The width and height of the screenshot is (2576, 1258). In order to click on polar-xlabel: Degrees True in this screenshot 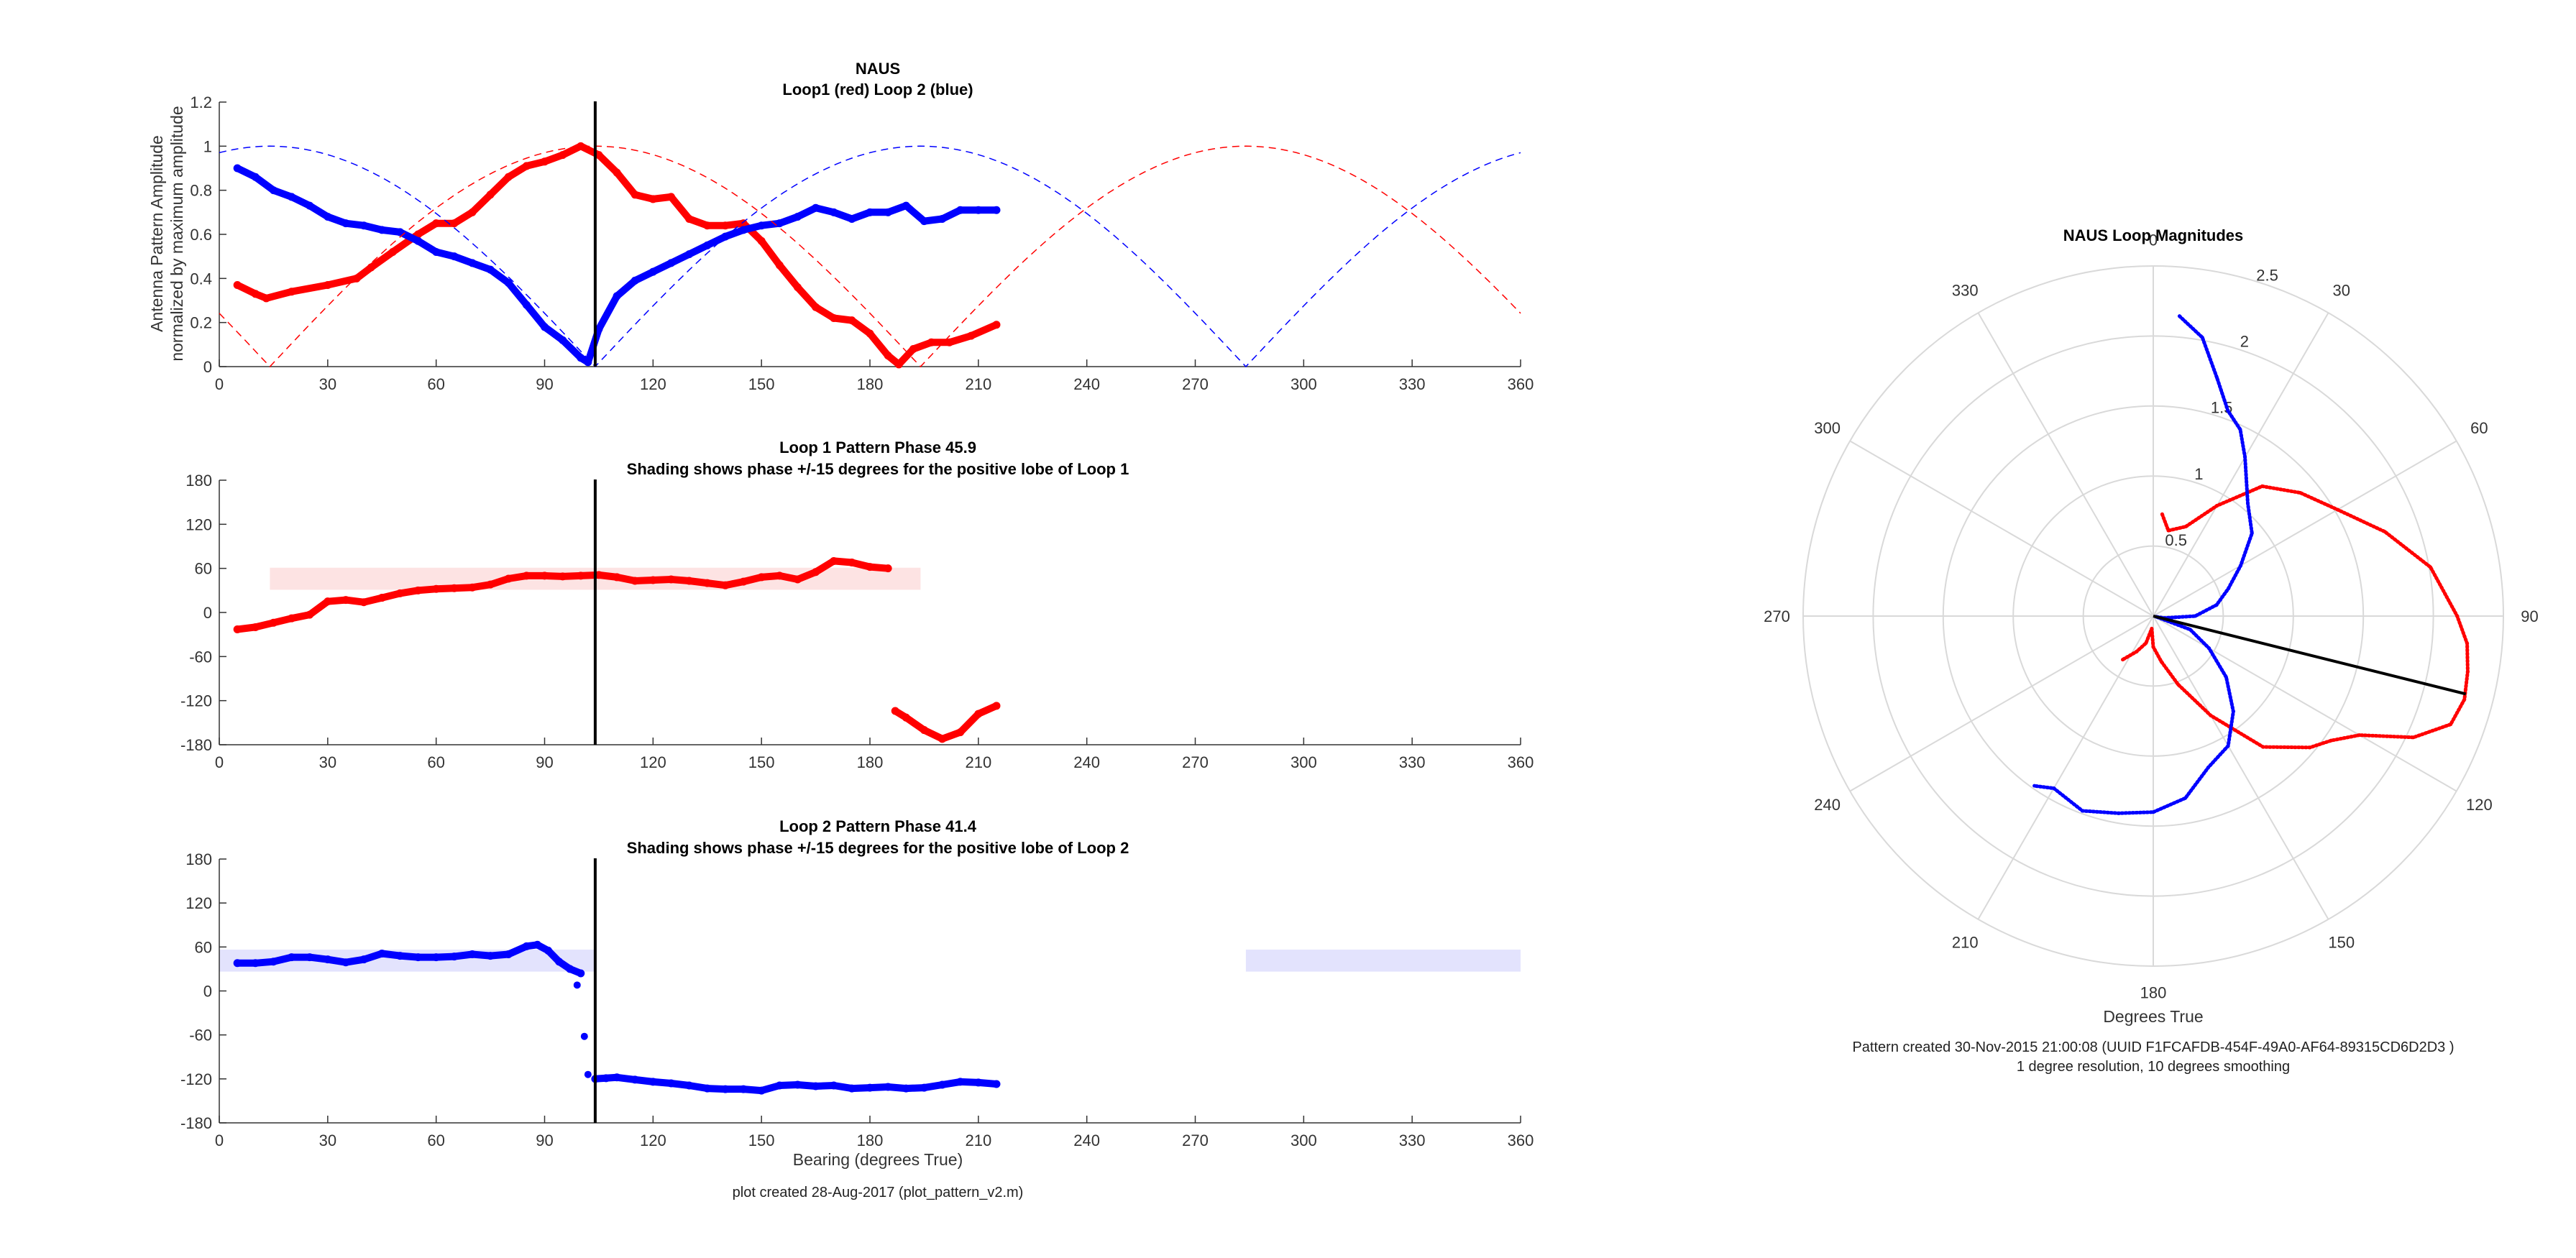, I will do `click(2153, 1016)`.